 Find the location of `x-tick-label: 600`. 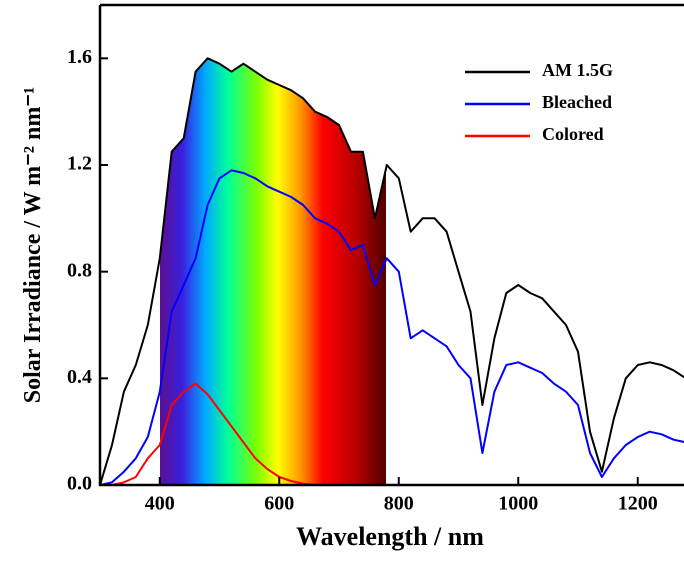

x-tick-label: 600 is located at coordinates (279, 504).